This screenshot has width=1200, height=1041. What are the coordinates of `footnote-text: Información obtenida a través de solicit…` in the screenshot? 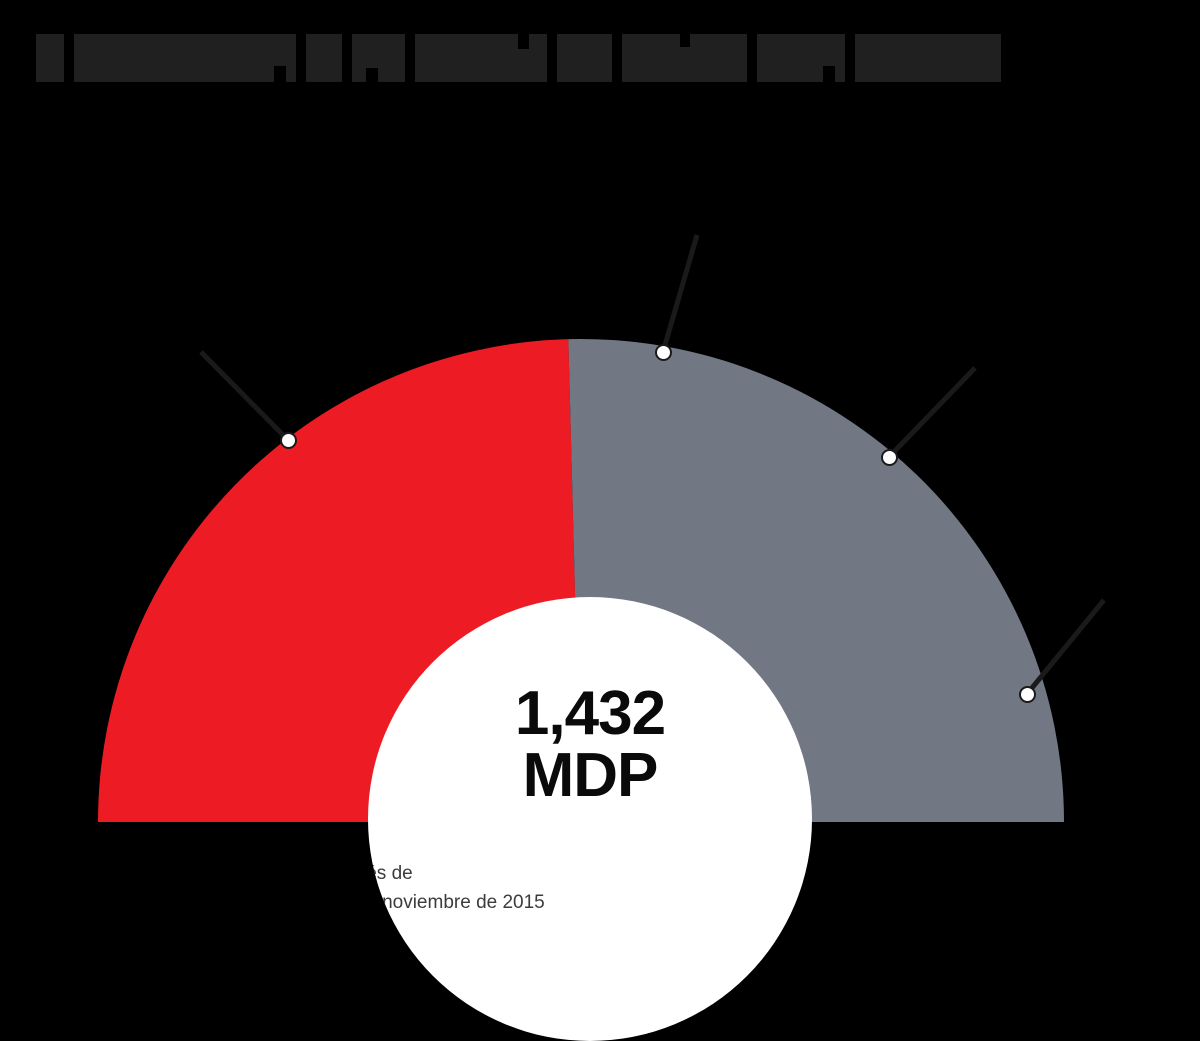 It's located at (456, 888).